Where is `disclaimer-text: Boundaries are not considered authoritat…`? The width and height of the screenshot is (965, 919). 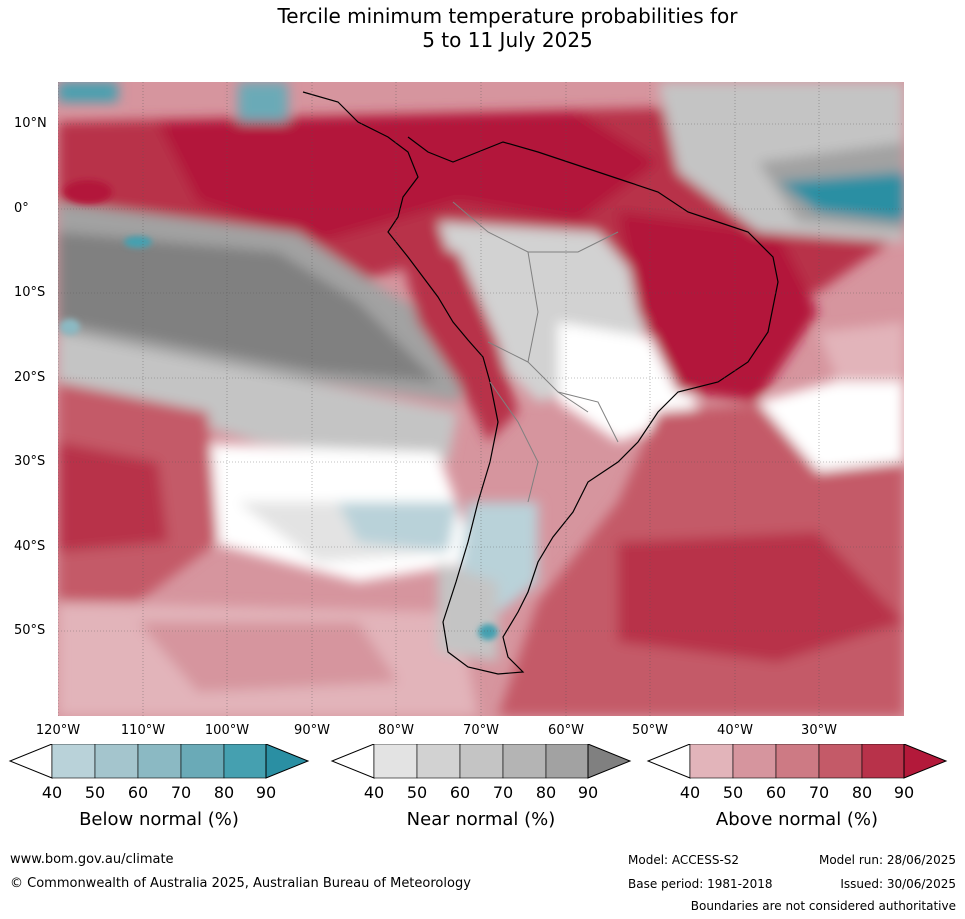 disclaimer-text: Boundaries are not considered authoritat… is located at coordinates (823, 906).